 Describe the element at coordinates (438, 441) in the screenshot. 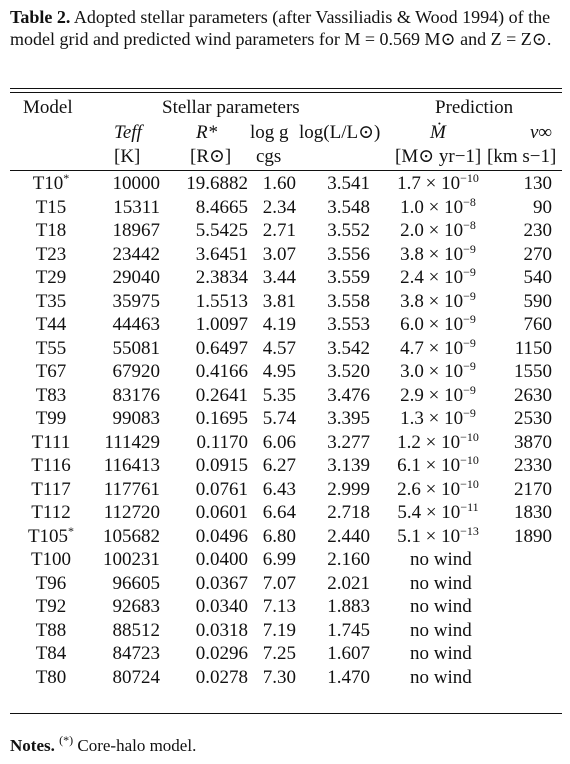

I see `mdot-cell: 1.2 × 10⁻¹⁰` at that location.